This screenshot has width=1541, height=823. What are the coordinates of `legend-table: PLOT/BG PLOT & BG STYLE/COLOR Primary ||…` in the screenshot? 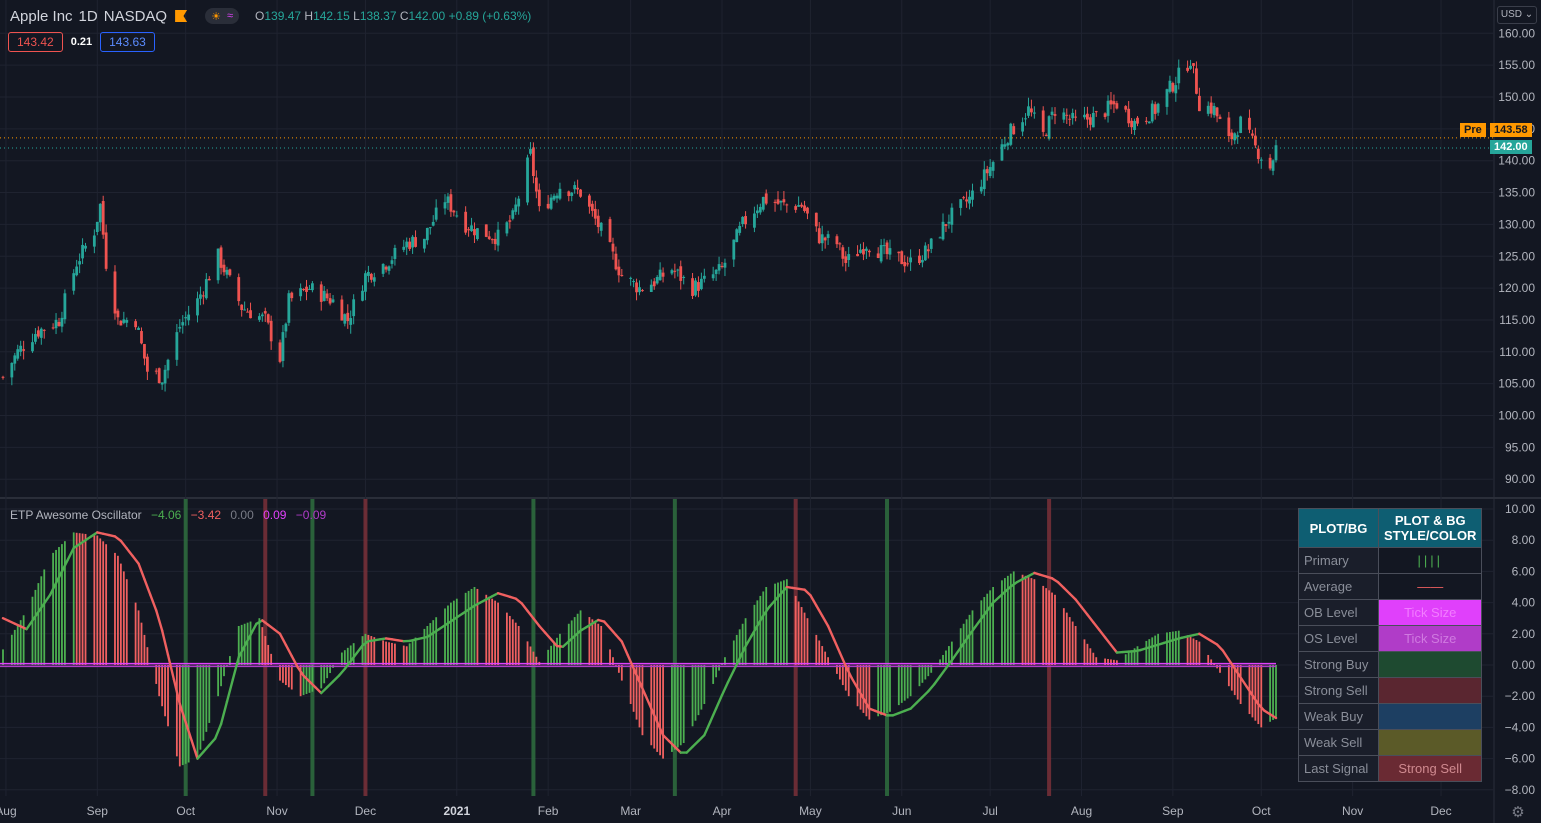 It's located at (1390, 645).